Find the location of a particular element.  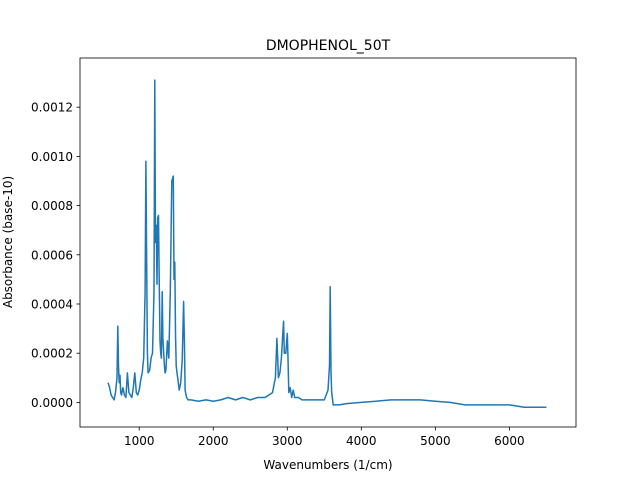

y-tick-label: 0.0012 is located at coordinates (52, 108).